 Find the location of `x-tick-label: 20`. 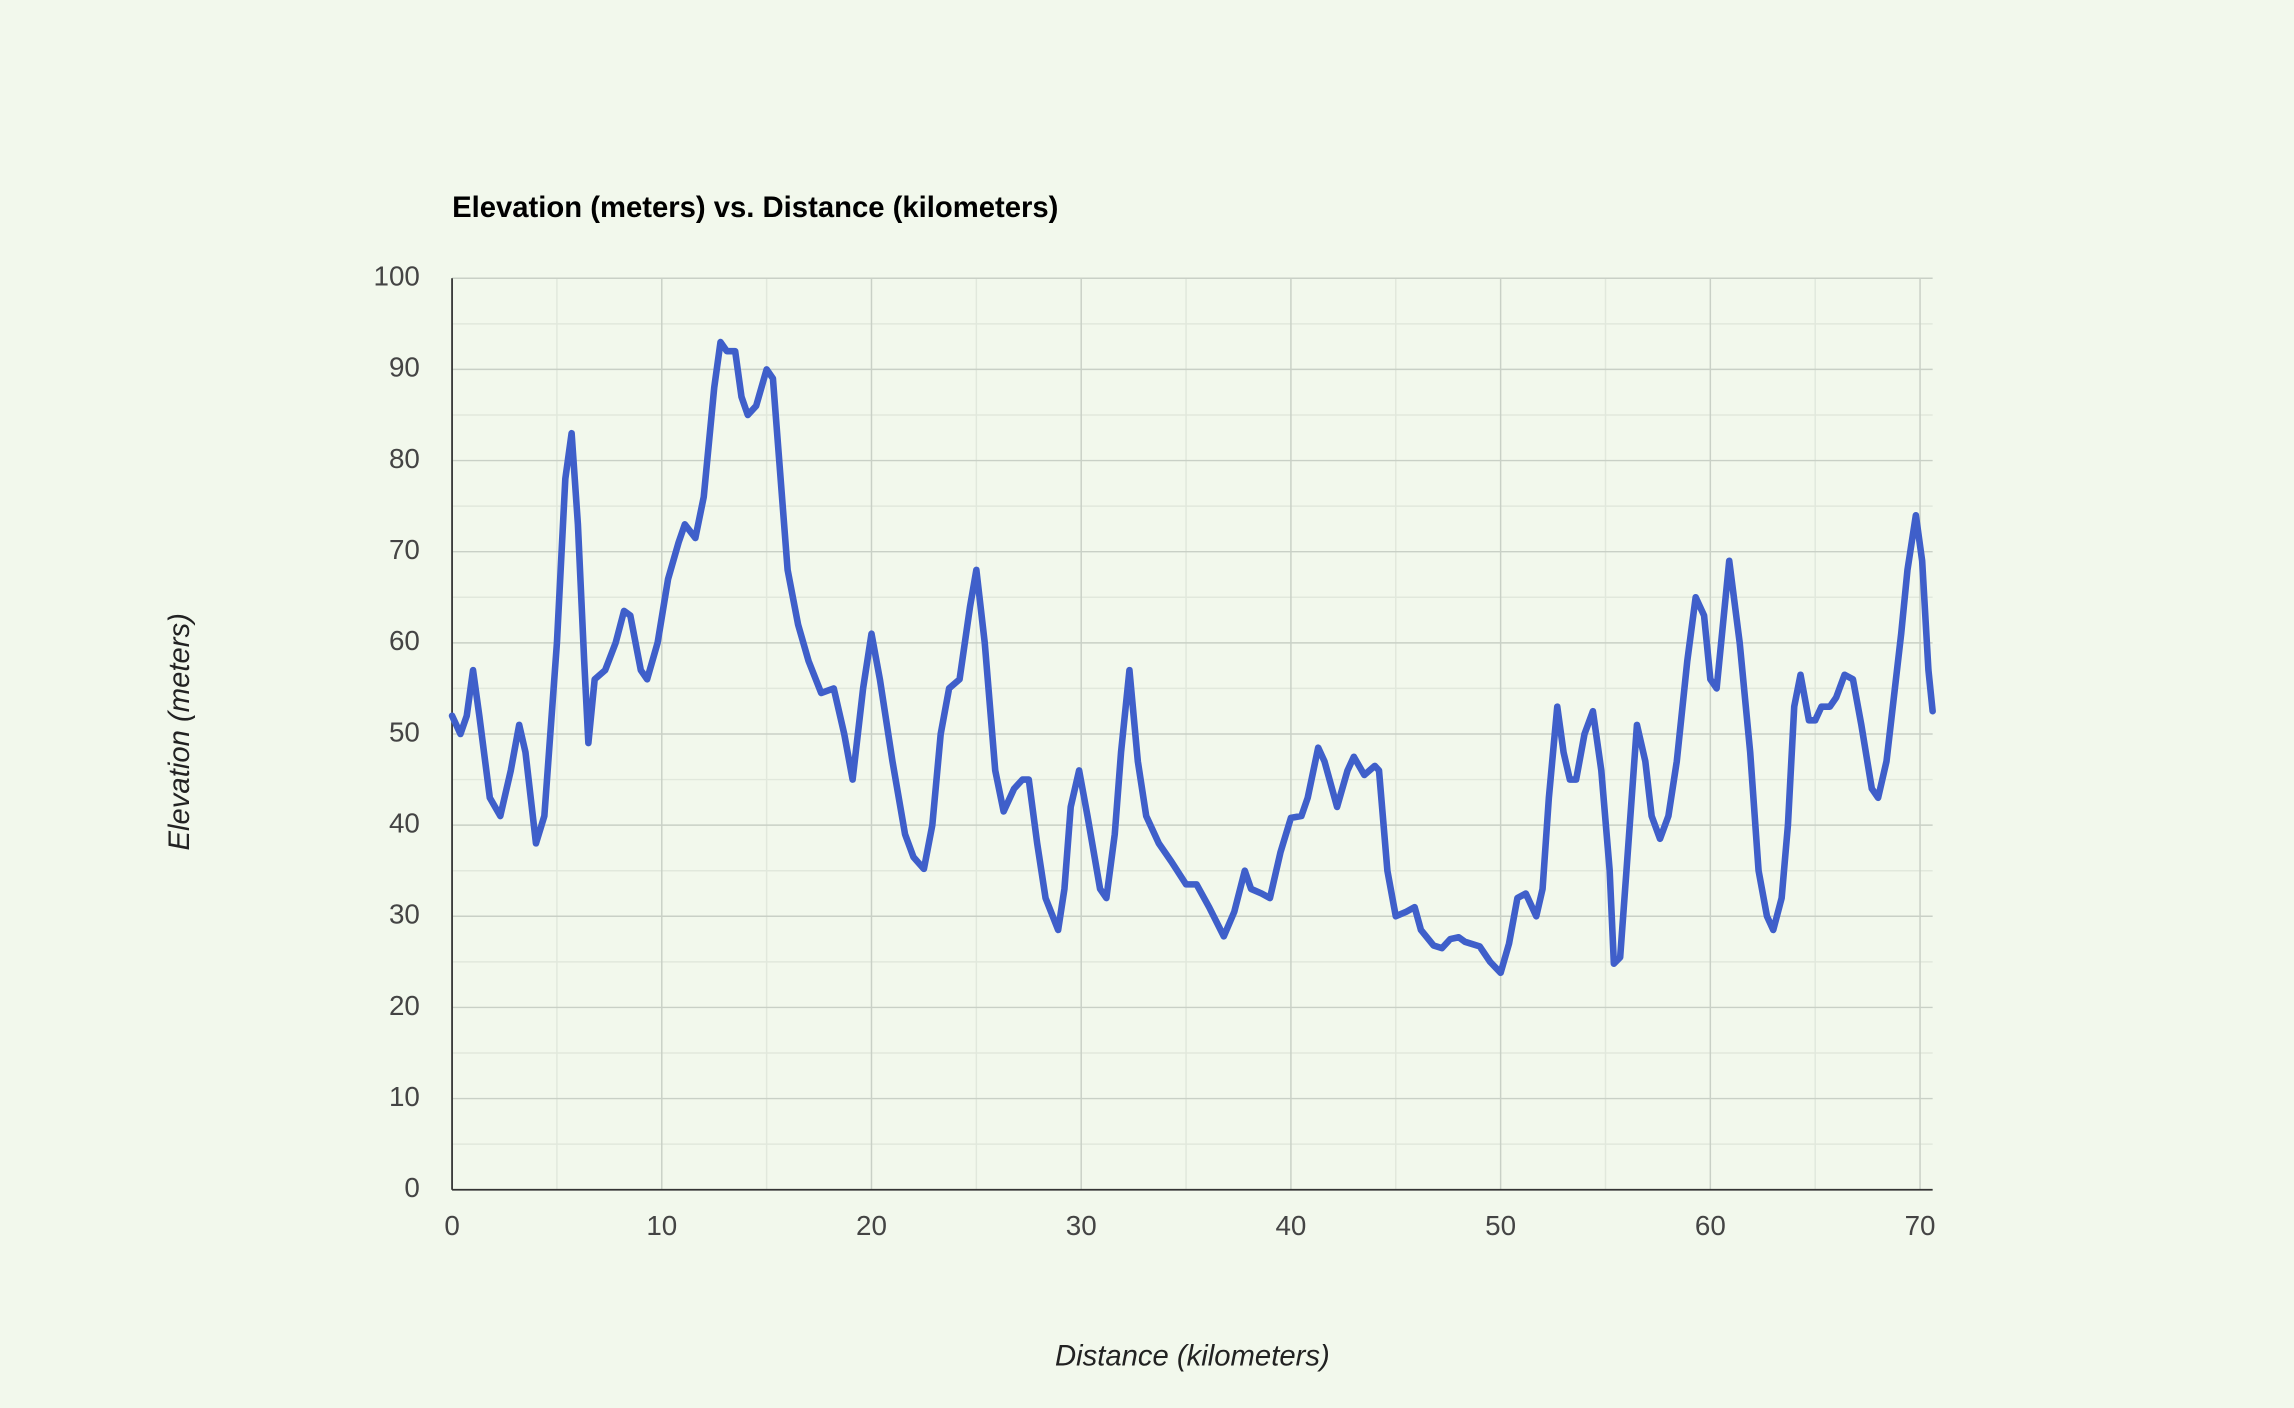

x-tick-label: 20 is located at coordinates (871, 1225).